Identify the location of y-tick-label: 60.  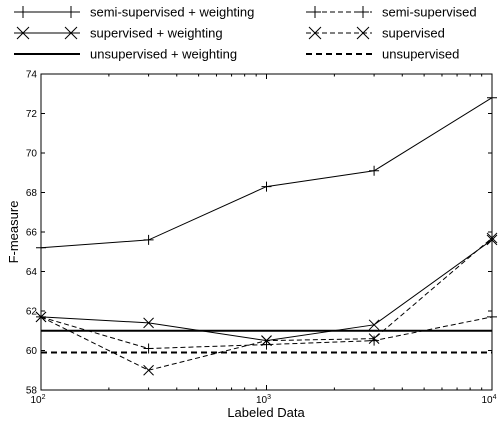
(32, 351).